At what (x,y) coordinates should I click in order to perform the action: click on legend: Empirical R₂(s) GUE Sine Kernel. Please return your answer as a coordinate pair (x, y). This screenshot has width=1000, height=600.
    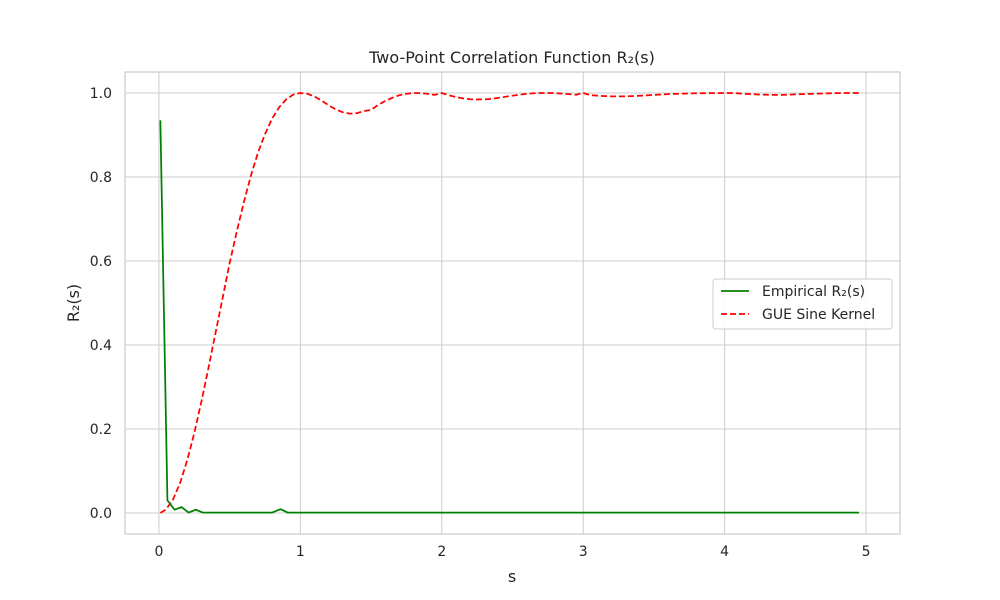
    Looking at the image, I should click on (802, 304).